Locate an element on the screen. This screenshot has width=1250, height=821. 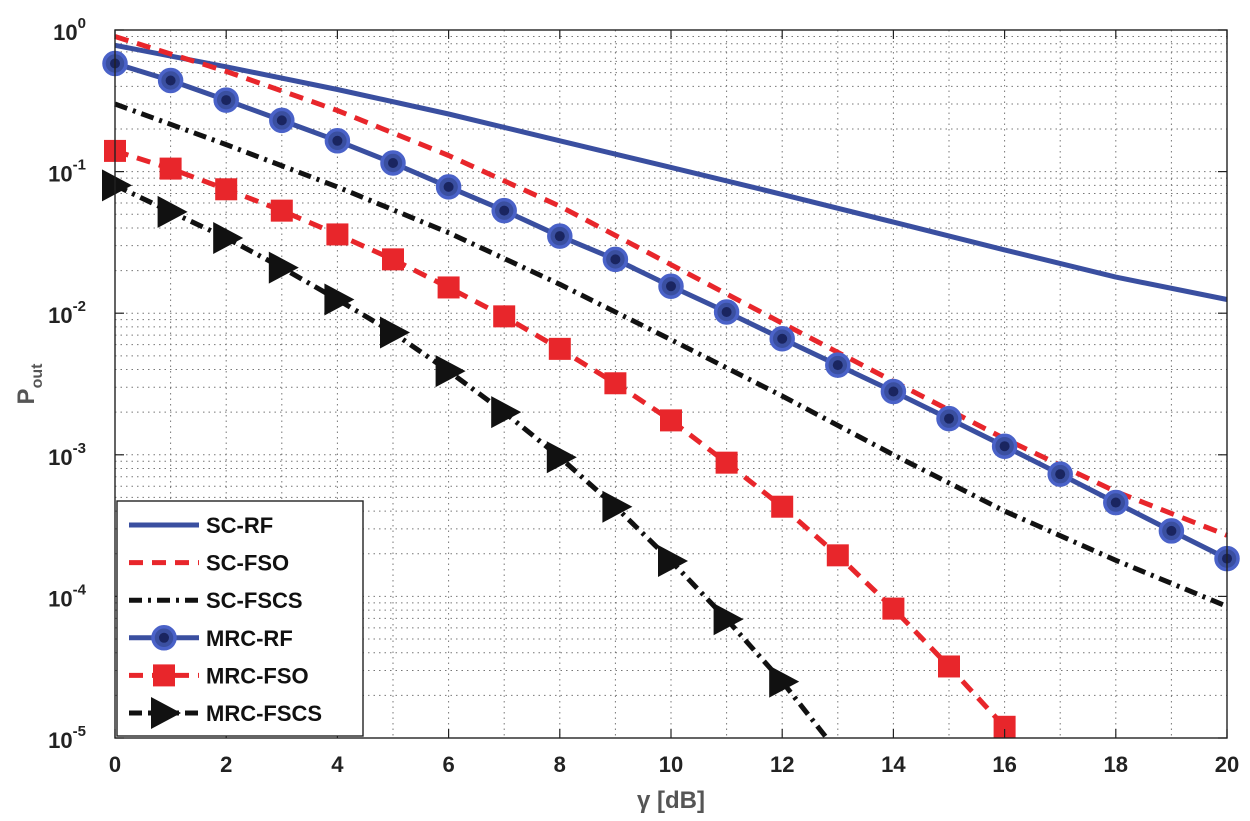
legend-label-mrc-fso: MRC-FSO is located at coordinates (257, 675).